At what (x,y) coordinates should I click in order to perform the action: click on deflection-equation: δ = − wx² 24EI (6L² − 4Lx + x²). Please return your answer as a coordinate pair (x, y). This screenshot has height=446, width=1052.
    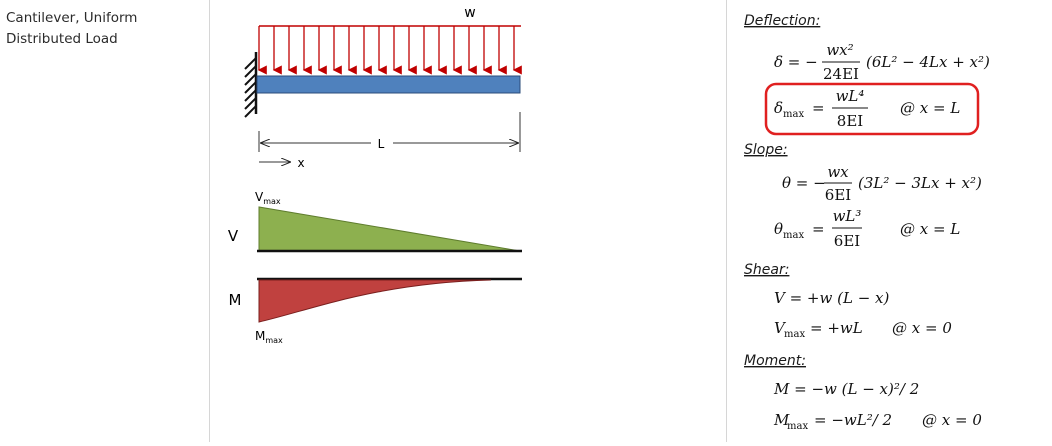
    Looking at the image, I should click on (882, 62).